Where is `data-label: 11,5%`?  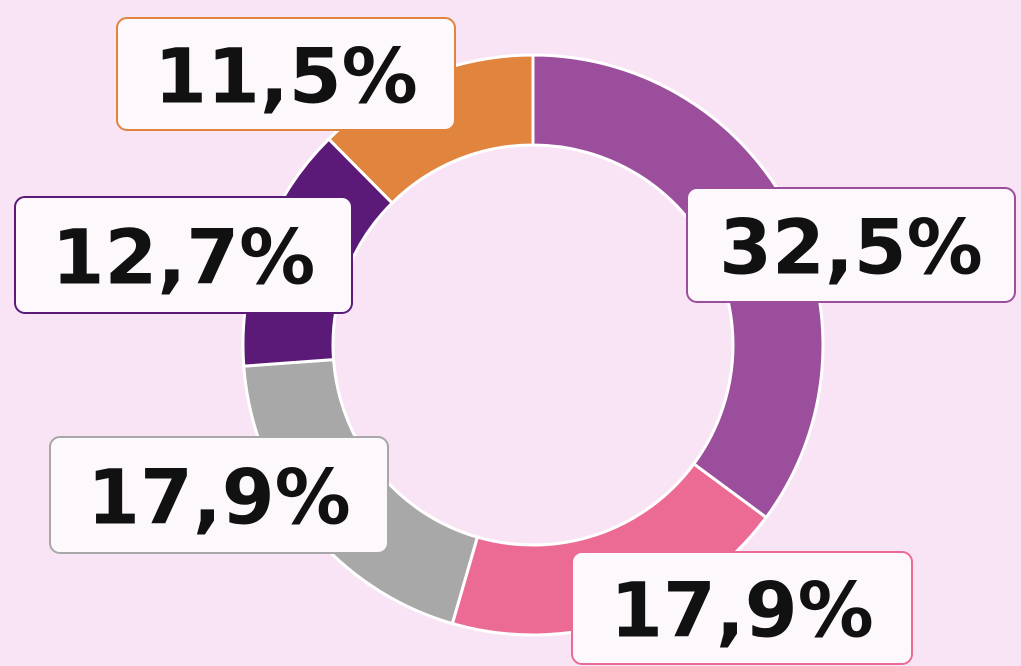 data-label: 11,5% is located at coordinates (286, 76).